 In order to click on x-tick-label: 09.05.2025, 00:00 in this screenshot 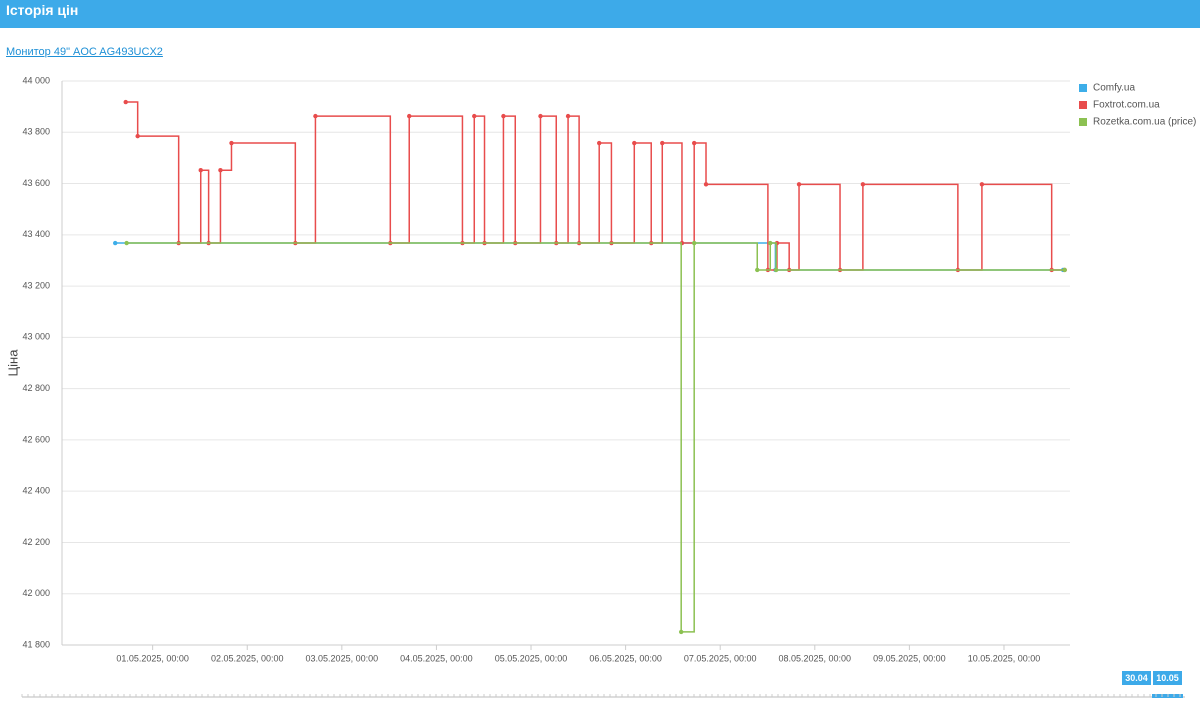, I will do `click(909, 658)`.